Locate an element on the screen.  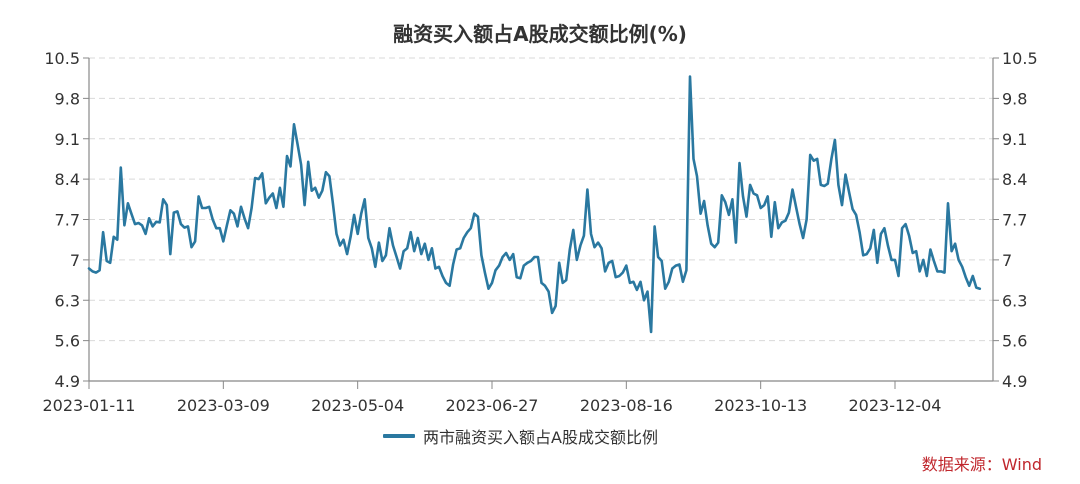
y-tick-label-left: 9.1 is located at coordinates (67, 139).